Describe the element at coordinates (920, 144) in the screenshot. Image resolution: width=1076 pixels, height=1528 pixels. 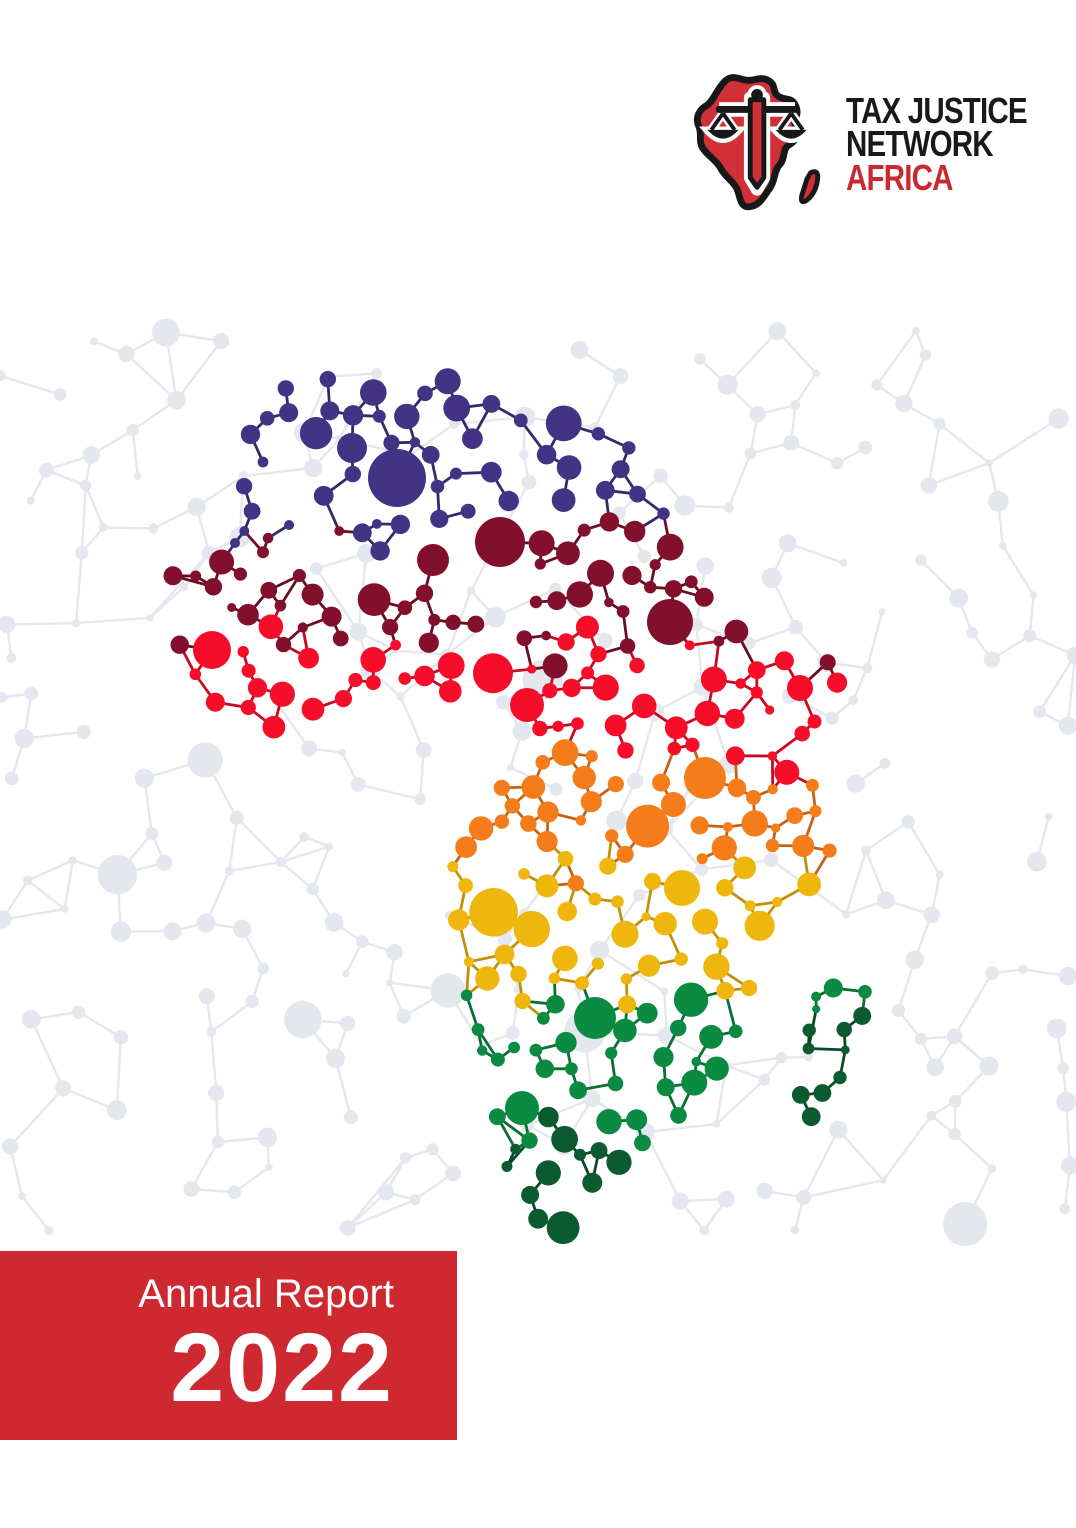
I see `logo-line-network: NETWORK` at that location.